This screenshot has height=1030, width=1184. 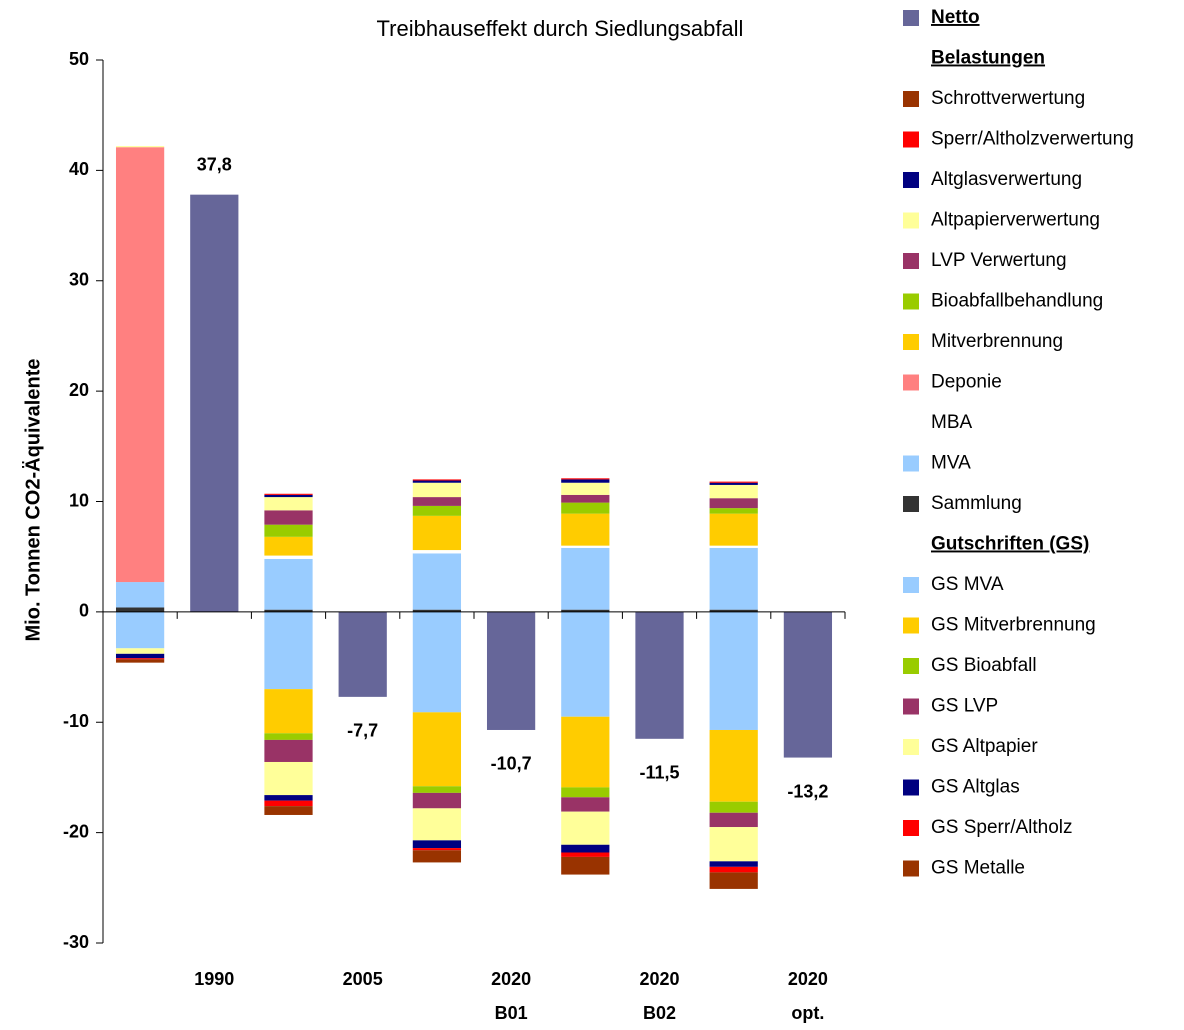 What do you see at coordinates (79, 390) in the screenshot?
I see `y-tick-label: 20` at bounding box center [79, 390].